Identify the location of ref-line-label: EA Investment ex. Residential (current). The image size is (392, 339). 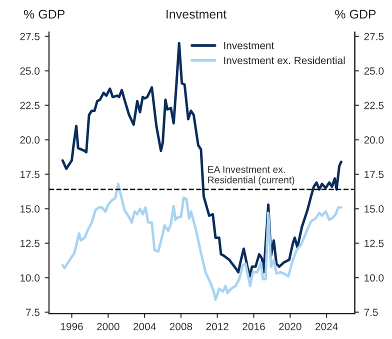
(251, 176).